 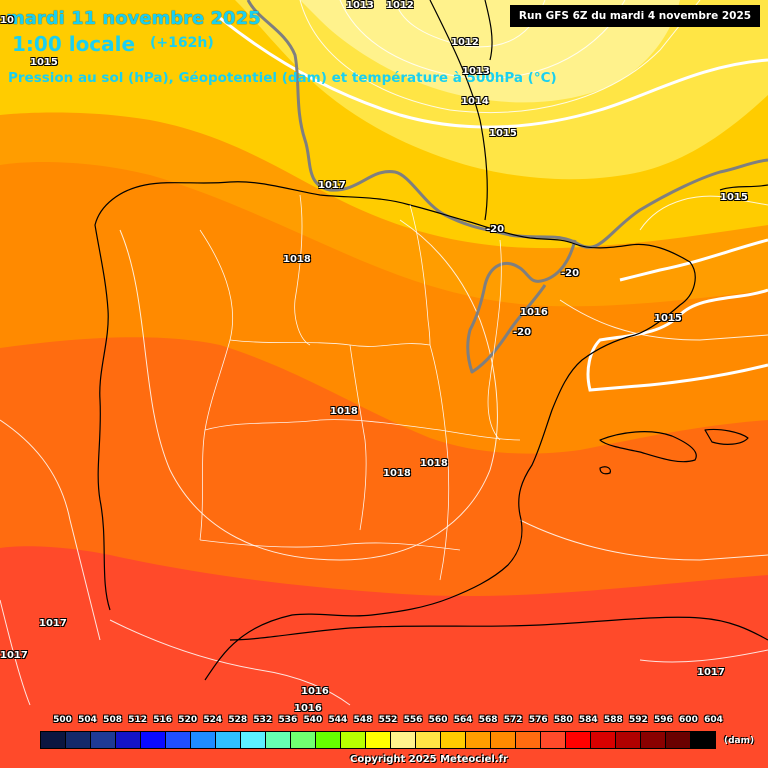 What do you see at coordinates (87, 720) in the screenshot?
I see `scale-tick-label: 504` at bounding box center [87, 720].